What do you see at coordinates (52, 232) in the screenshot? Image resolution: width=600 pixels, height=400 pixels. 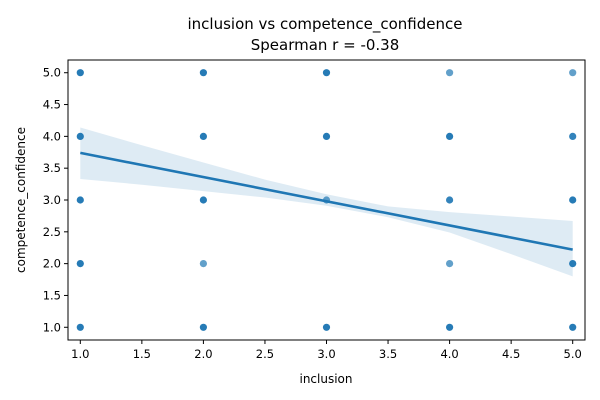 I see `y-tick-label: 2.5` at bounding box center [52, 232].